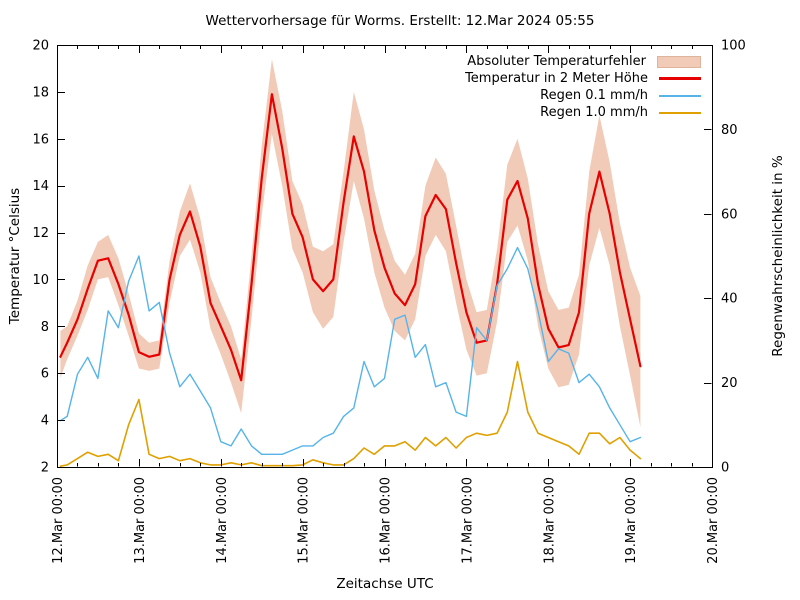 This screenshot has width=800, height=600. Describe the element at coordinates (467, 520) in the screenshot. I see `svg-text: 17.Mar 00:00` at that location.